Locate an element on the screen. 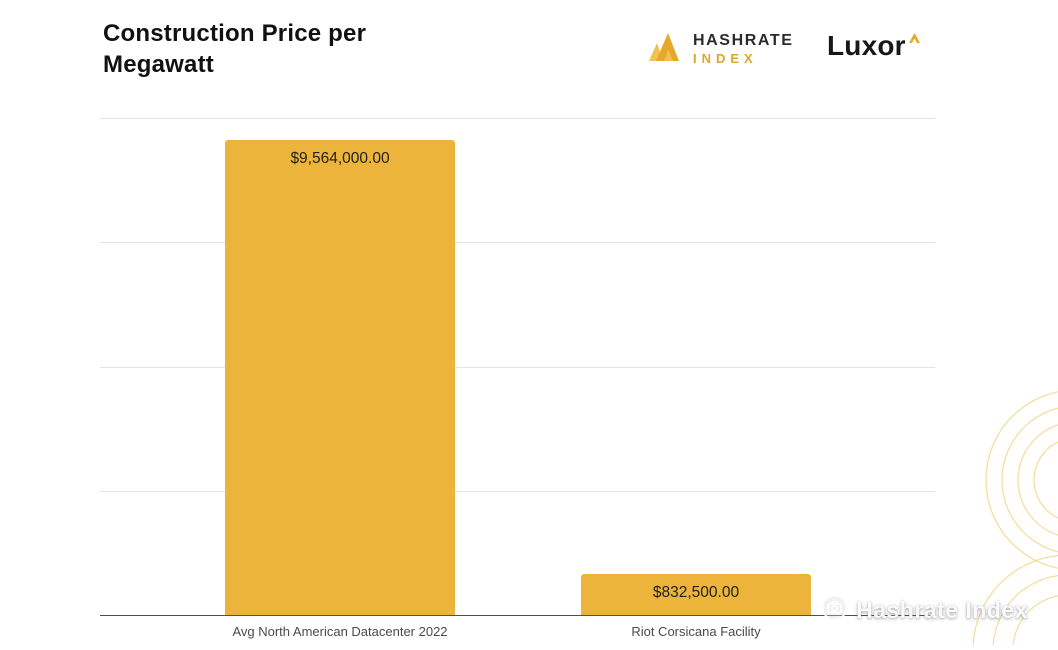  hashrate-logo-mark-icon is located at coordinates (663, 49).